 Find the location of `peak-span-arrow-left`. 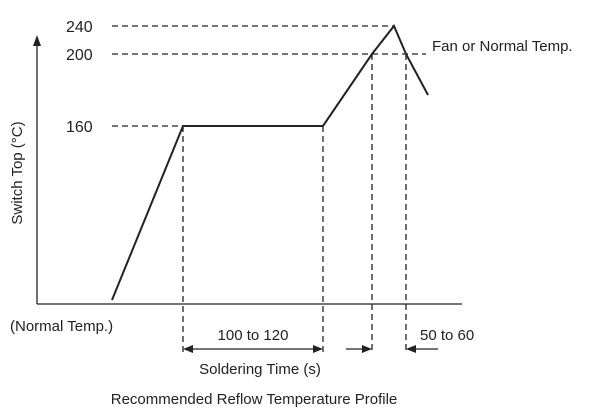

peak-span-arrow-left is located at coordinates (367, 349).